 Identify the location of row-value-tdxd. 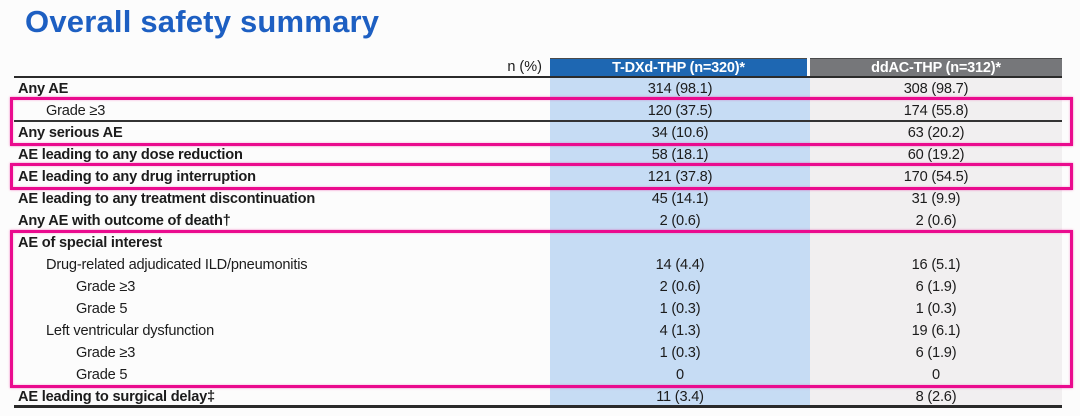
(680, 243).